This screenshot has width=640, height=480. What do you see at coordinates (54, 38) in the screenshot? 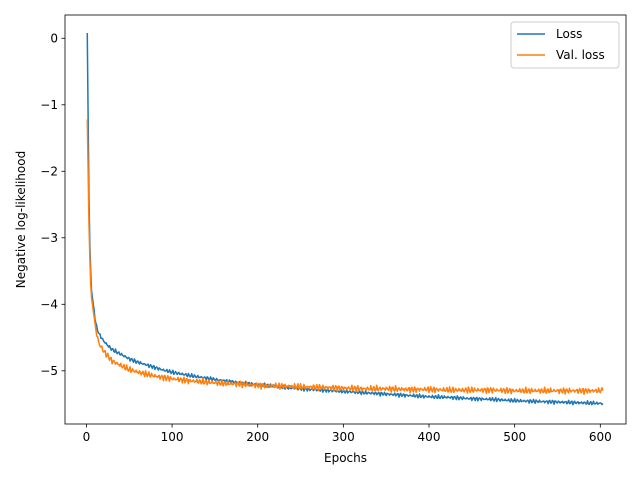
I see `y-tick-label: 0` at bounding box center [54, 38].